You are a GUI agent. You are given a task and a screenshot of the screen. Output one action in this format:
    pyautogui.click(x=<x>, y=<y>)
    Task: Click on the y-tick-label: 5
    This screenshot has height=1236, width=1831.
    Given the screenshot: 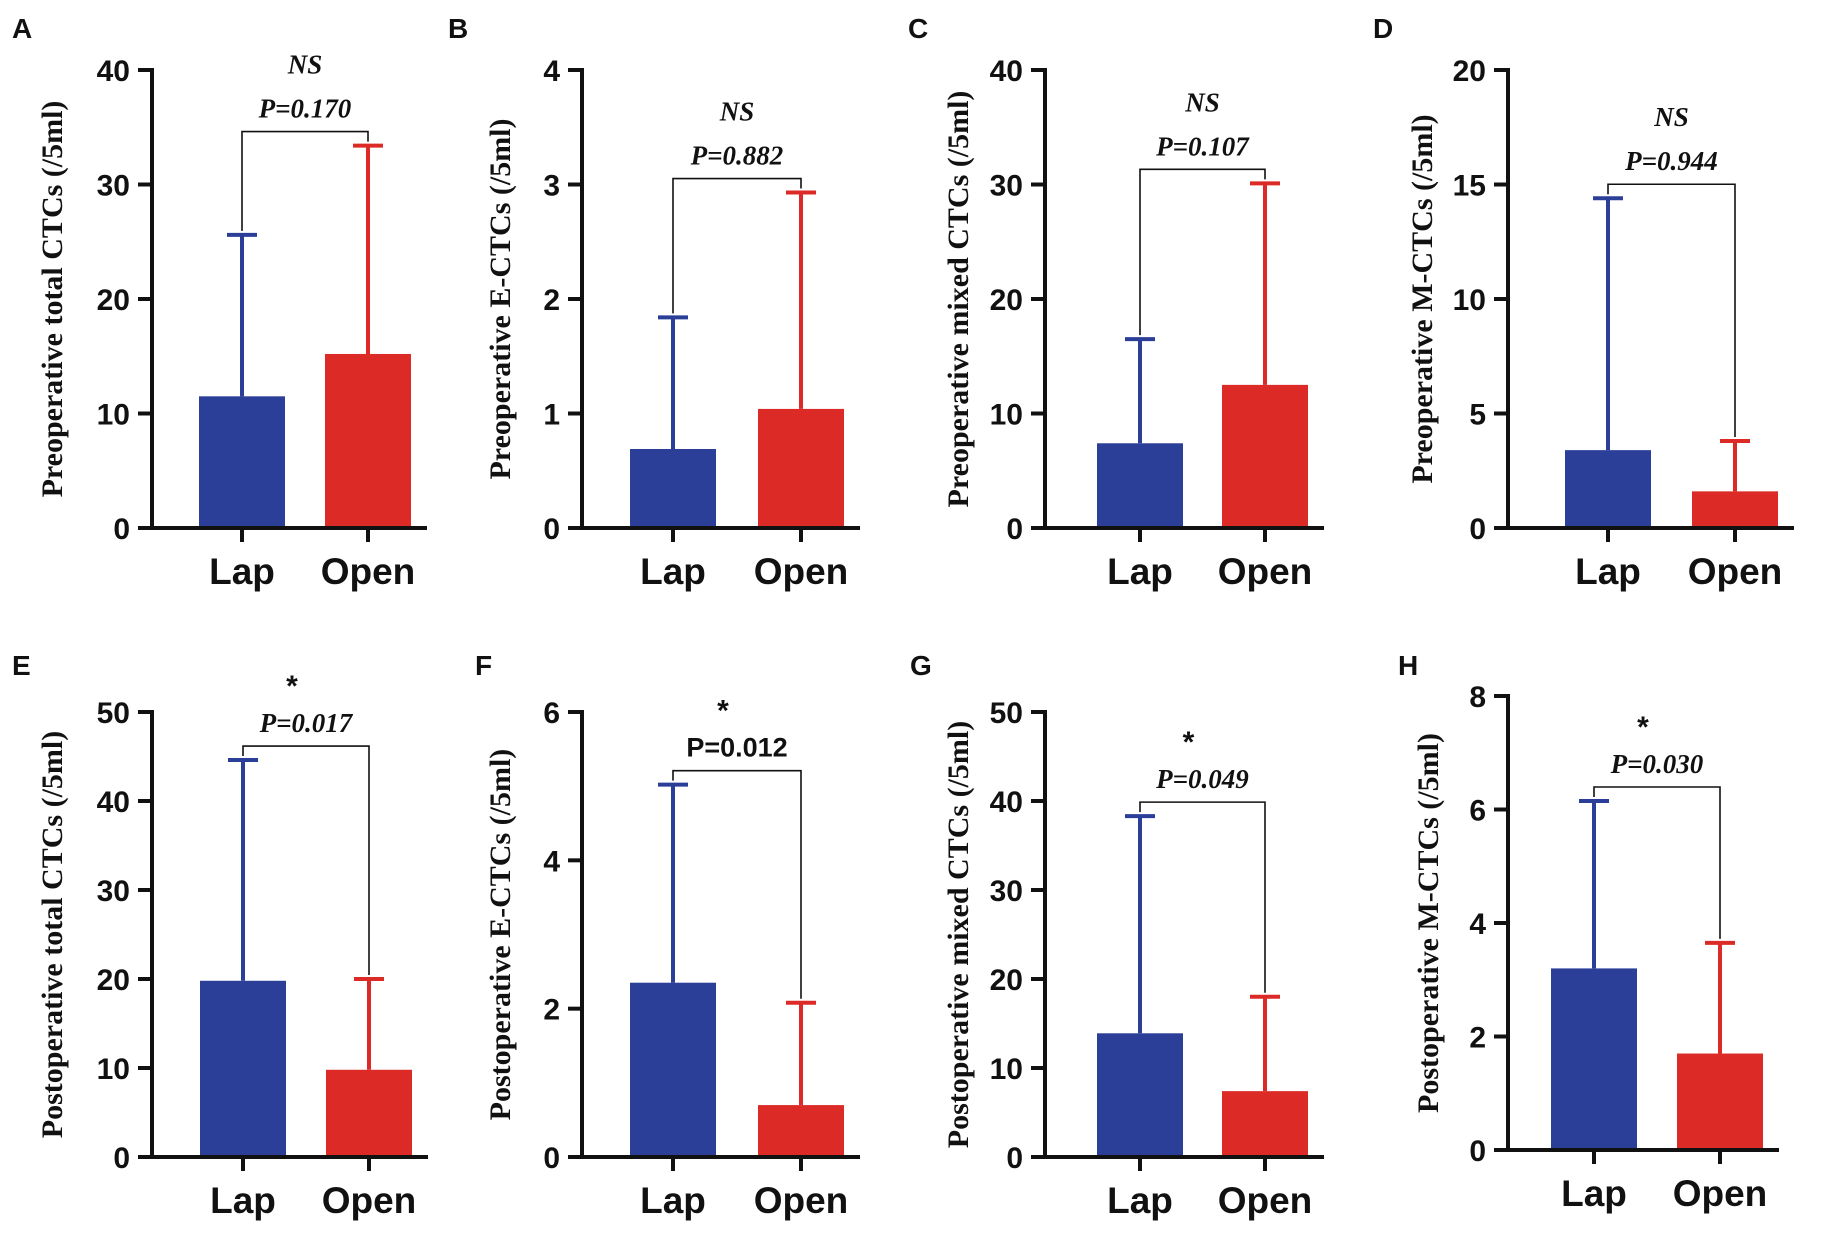 What is the action you would take?
    pyautogui.click(x=1477, y=415)
    